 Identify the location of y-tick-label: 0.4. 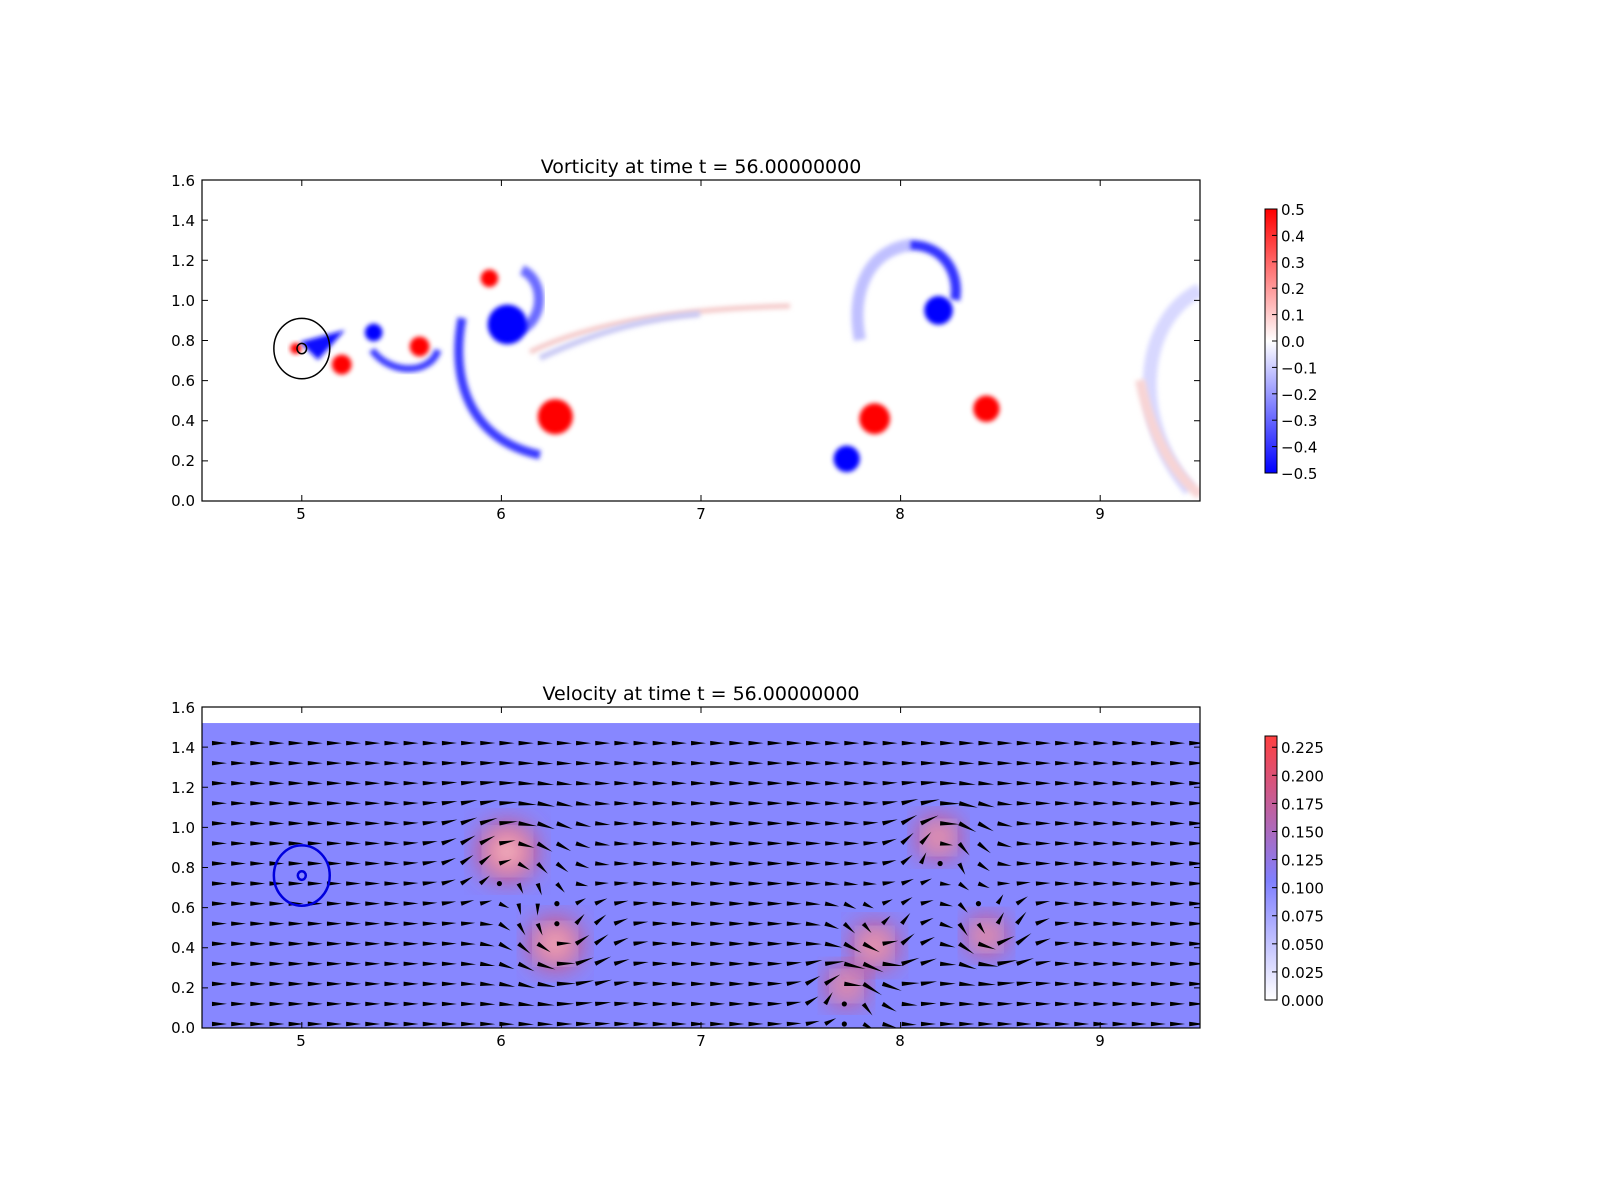
(183, 421).